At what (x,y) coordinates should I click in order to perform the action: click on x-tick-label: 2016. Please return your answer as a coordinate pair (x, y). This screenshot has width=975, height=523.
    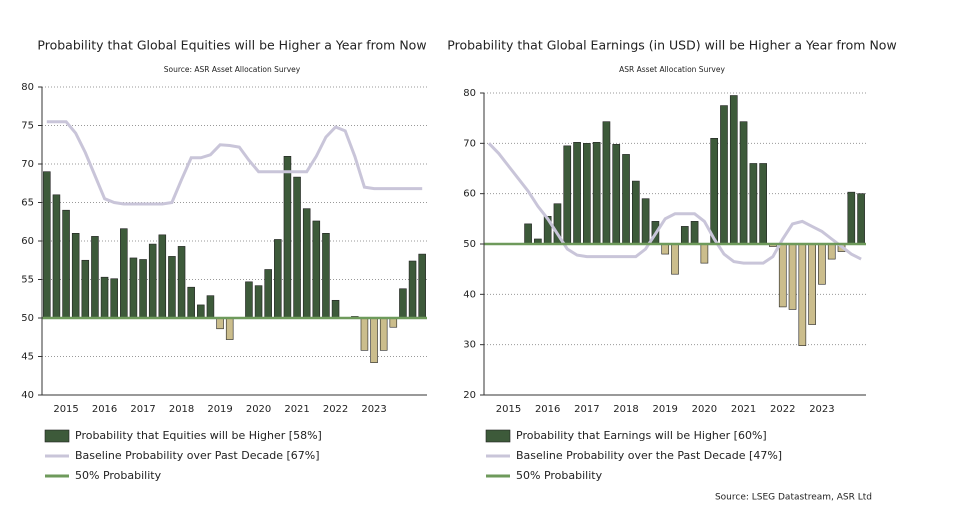
    Looking at the image, I should click on (547, 409).